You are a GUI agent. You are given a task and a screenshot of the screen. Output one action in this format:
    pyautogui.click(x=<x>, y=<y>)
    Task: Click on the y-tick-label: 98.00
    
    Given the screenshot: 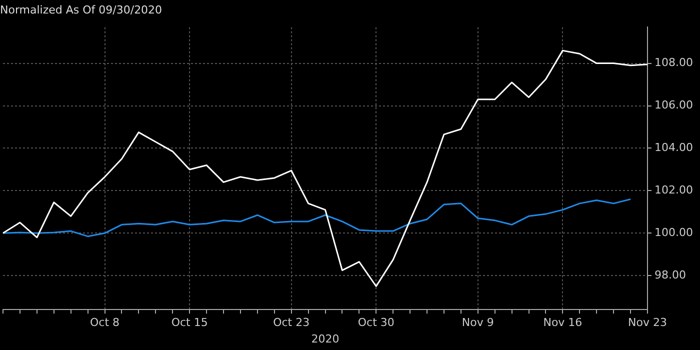 What is the action you would take?
    pyautogui.click(x=670, y=275)
    